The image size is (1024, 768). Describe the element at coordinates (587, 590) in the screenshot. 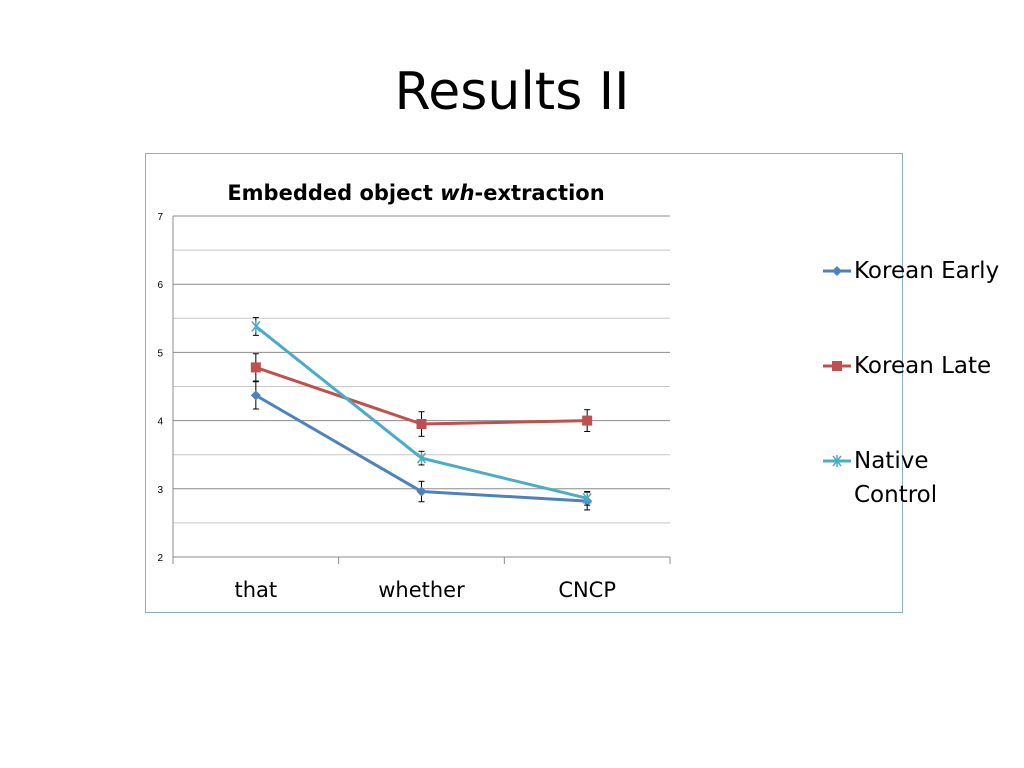

I see `x-tick-label: CNCP` at that location.